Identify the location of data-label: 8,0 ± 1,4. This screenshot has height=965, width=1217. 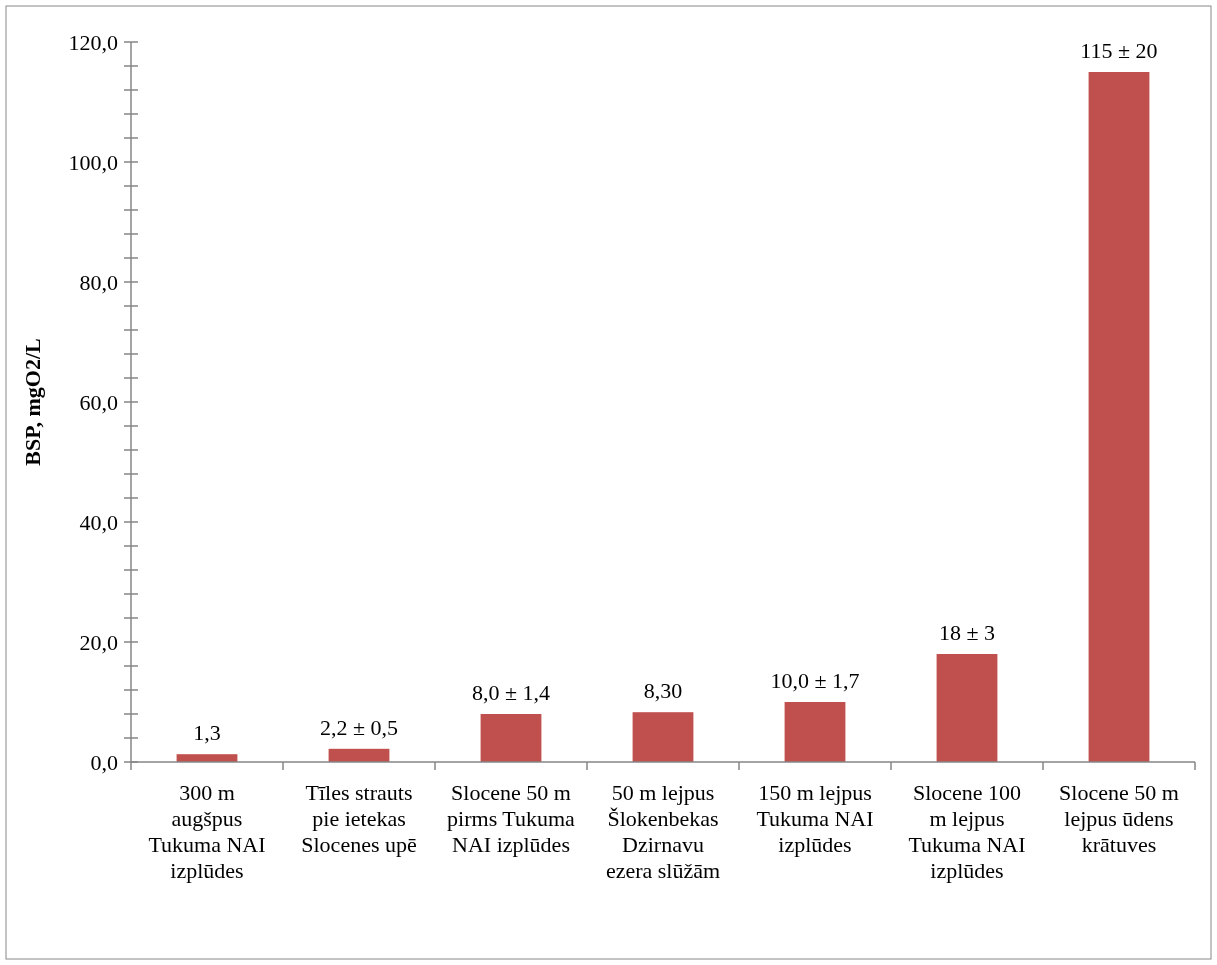
(511, 692).